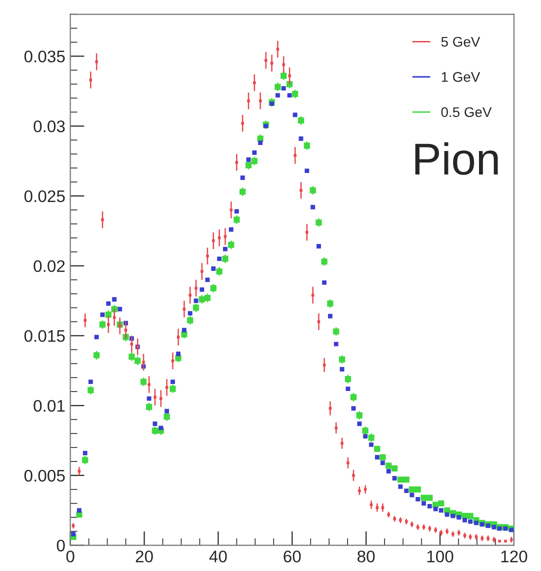 Image resolution: width=541 pixels, height=571 pixels. What do you see at coordinates (514, 556) in the screenshot?
I see `x-tick-label: 120` at bounding box center [514, 556].